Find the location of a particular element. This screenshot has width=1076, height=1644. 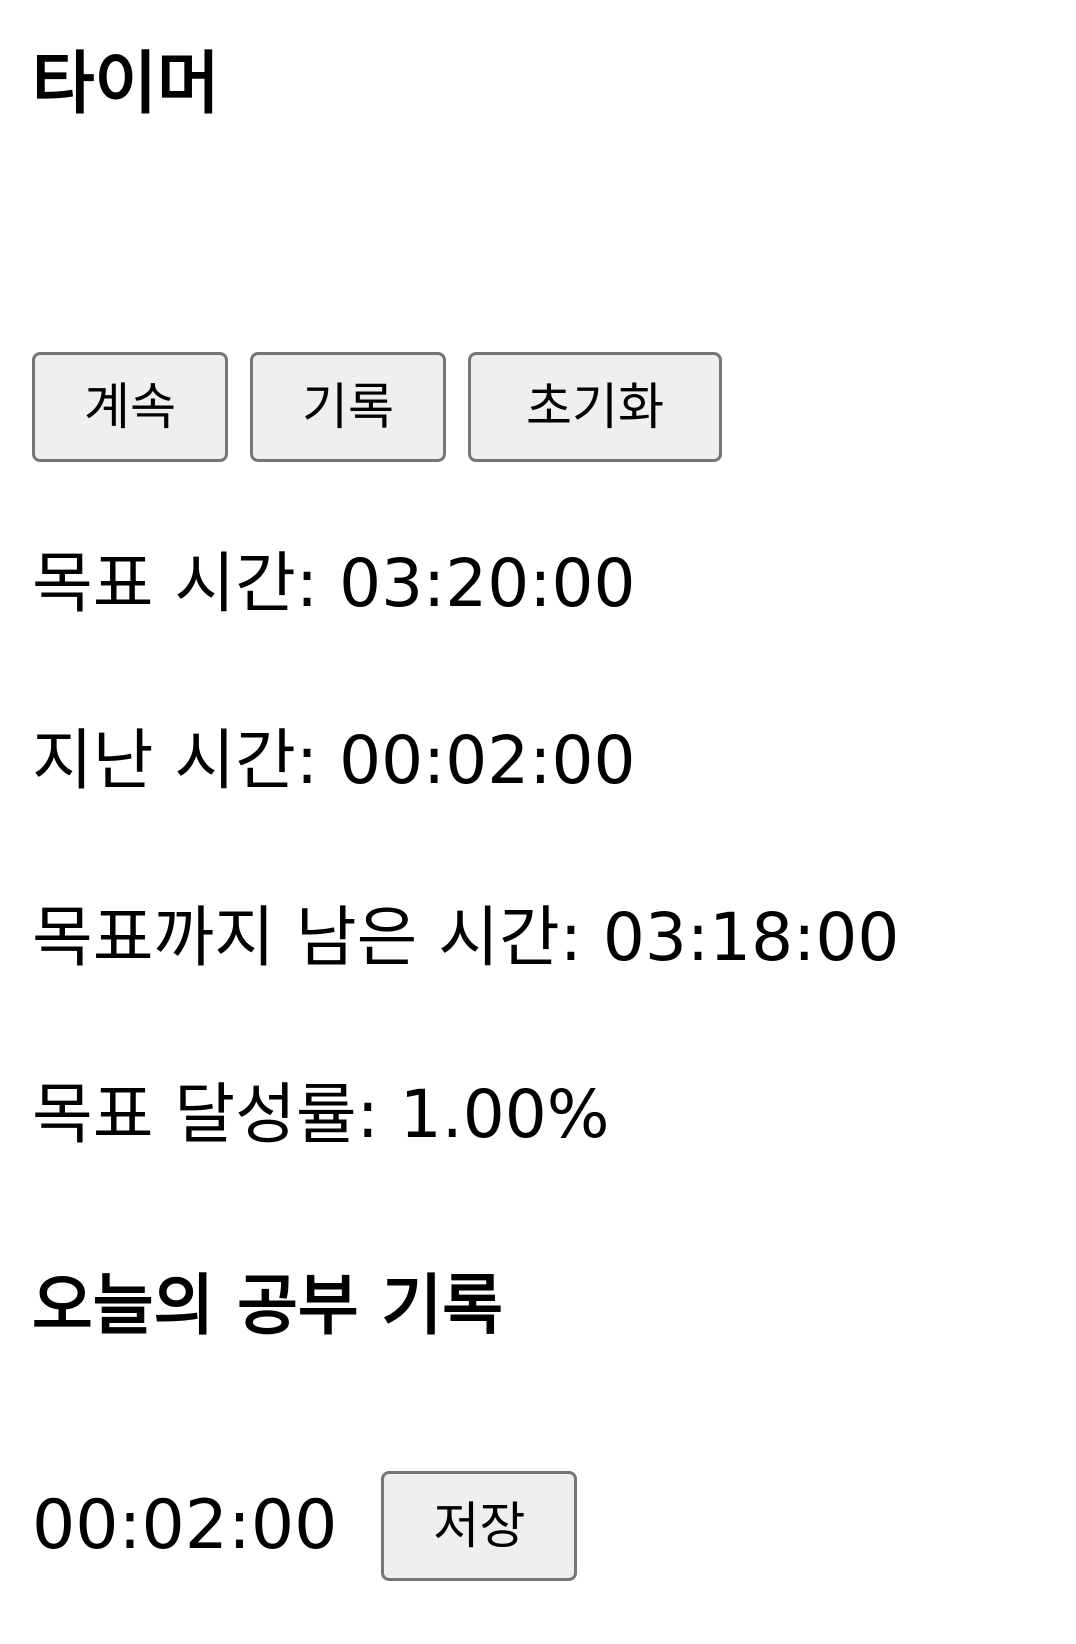

elapsed-time: 지난 시간: 00:02:00 is located at coordinates (334, 760).